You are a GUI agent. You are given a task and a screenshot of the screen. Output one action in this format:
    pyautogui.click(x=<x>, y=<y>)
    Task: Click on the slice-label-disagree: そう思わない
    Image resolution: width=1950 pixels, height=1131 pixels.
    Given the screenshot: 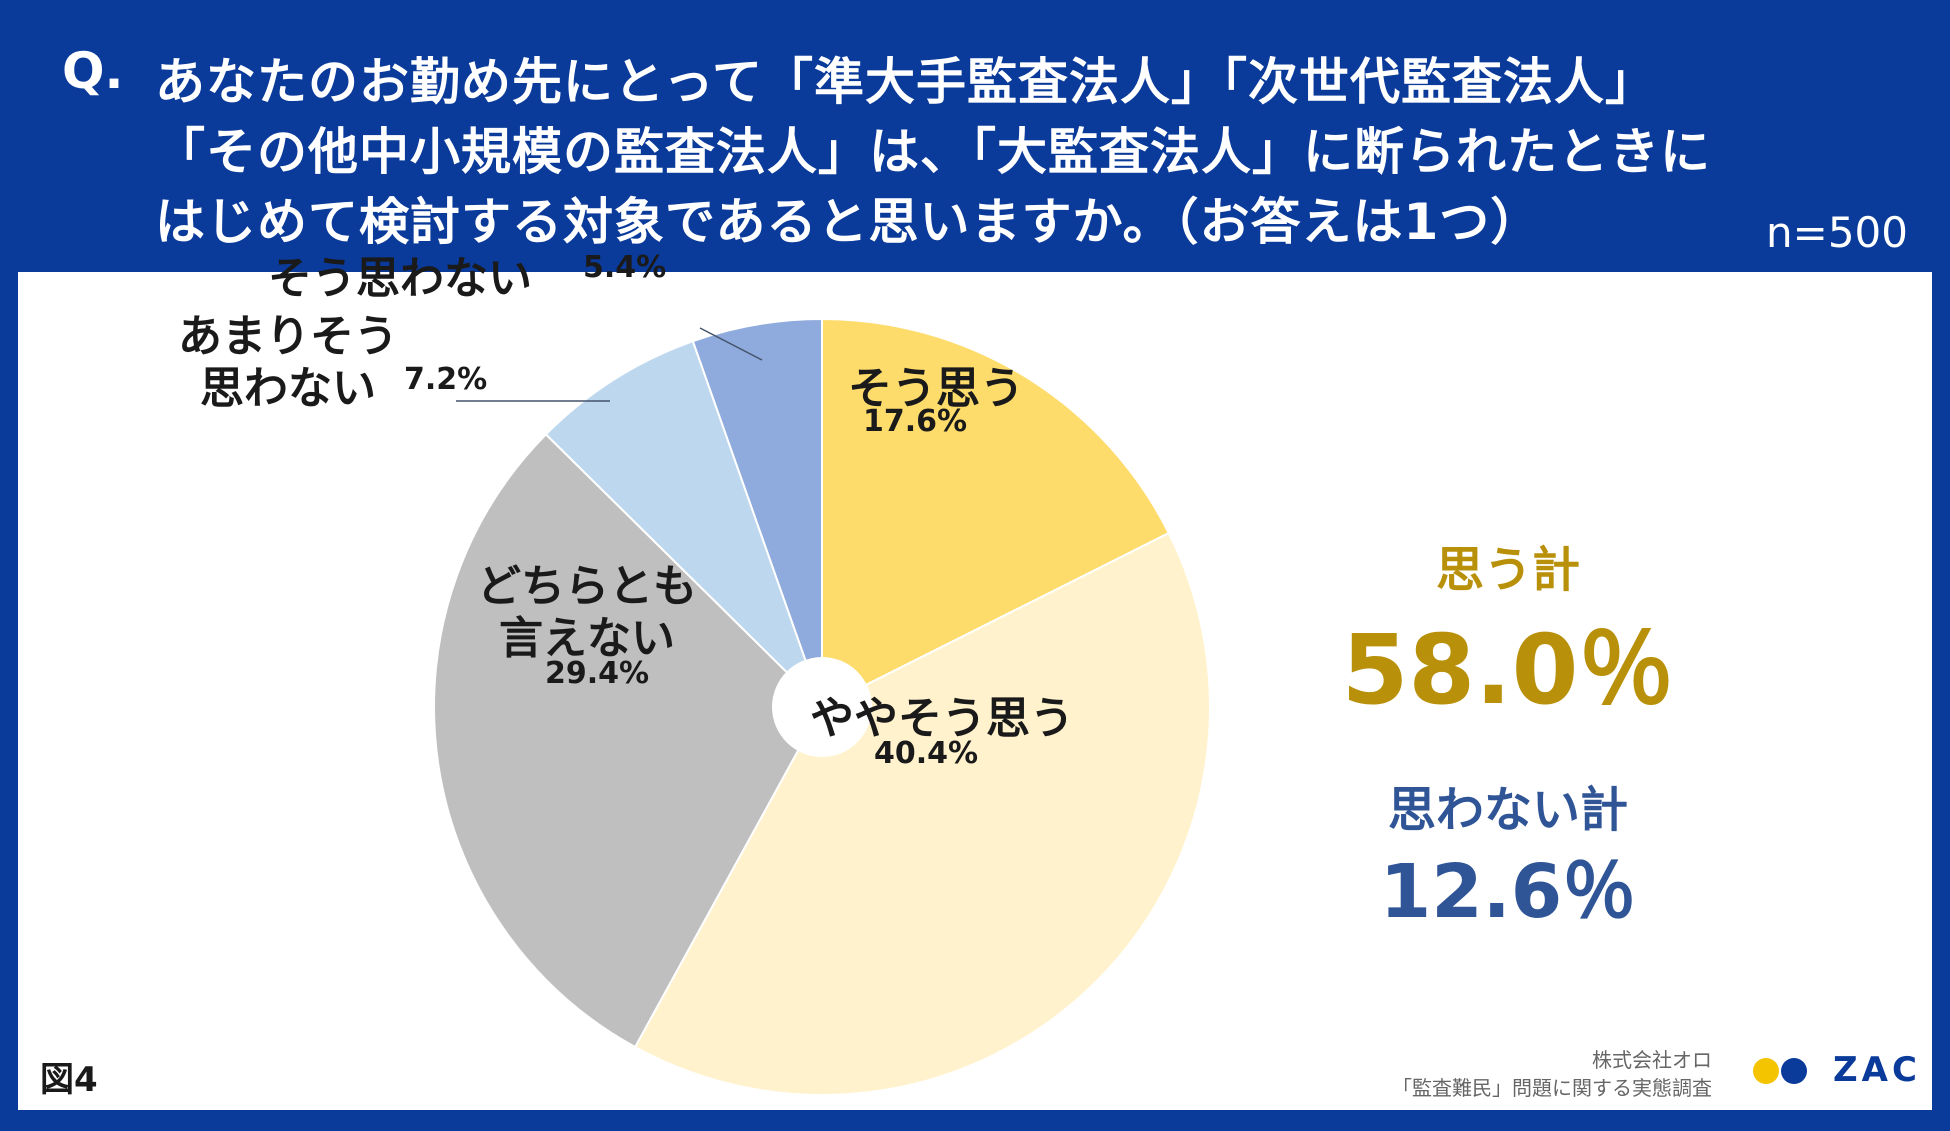 What is the action you would take?
    pyautogui.click(x=400, y=278)
    